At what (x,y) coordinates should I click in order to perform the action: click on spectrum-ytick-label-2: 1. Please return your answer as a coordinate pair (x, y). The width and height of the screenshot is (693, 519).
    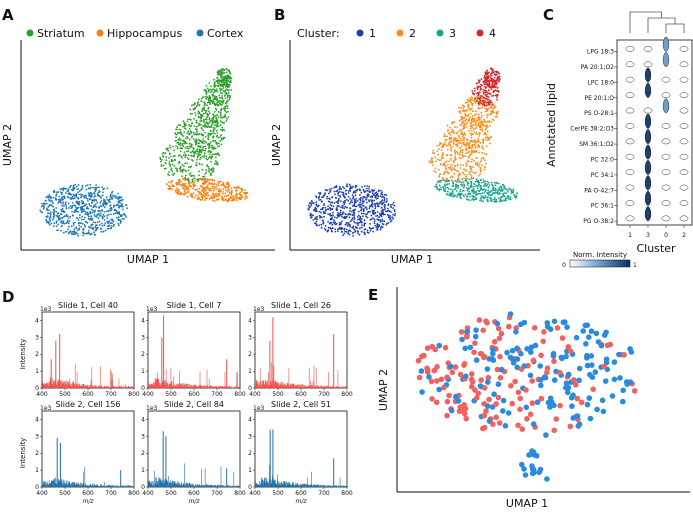
    Looking at the image, I should click on (250, 371).